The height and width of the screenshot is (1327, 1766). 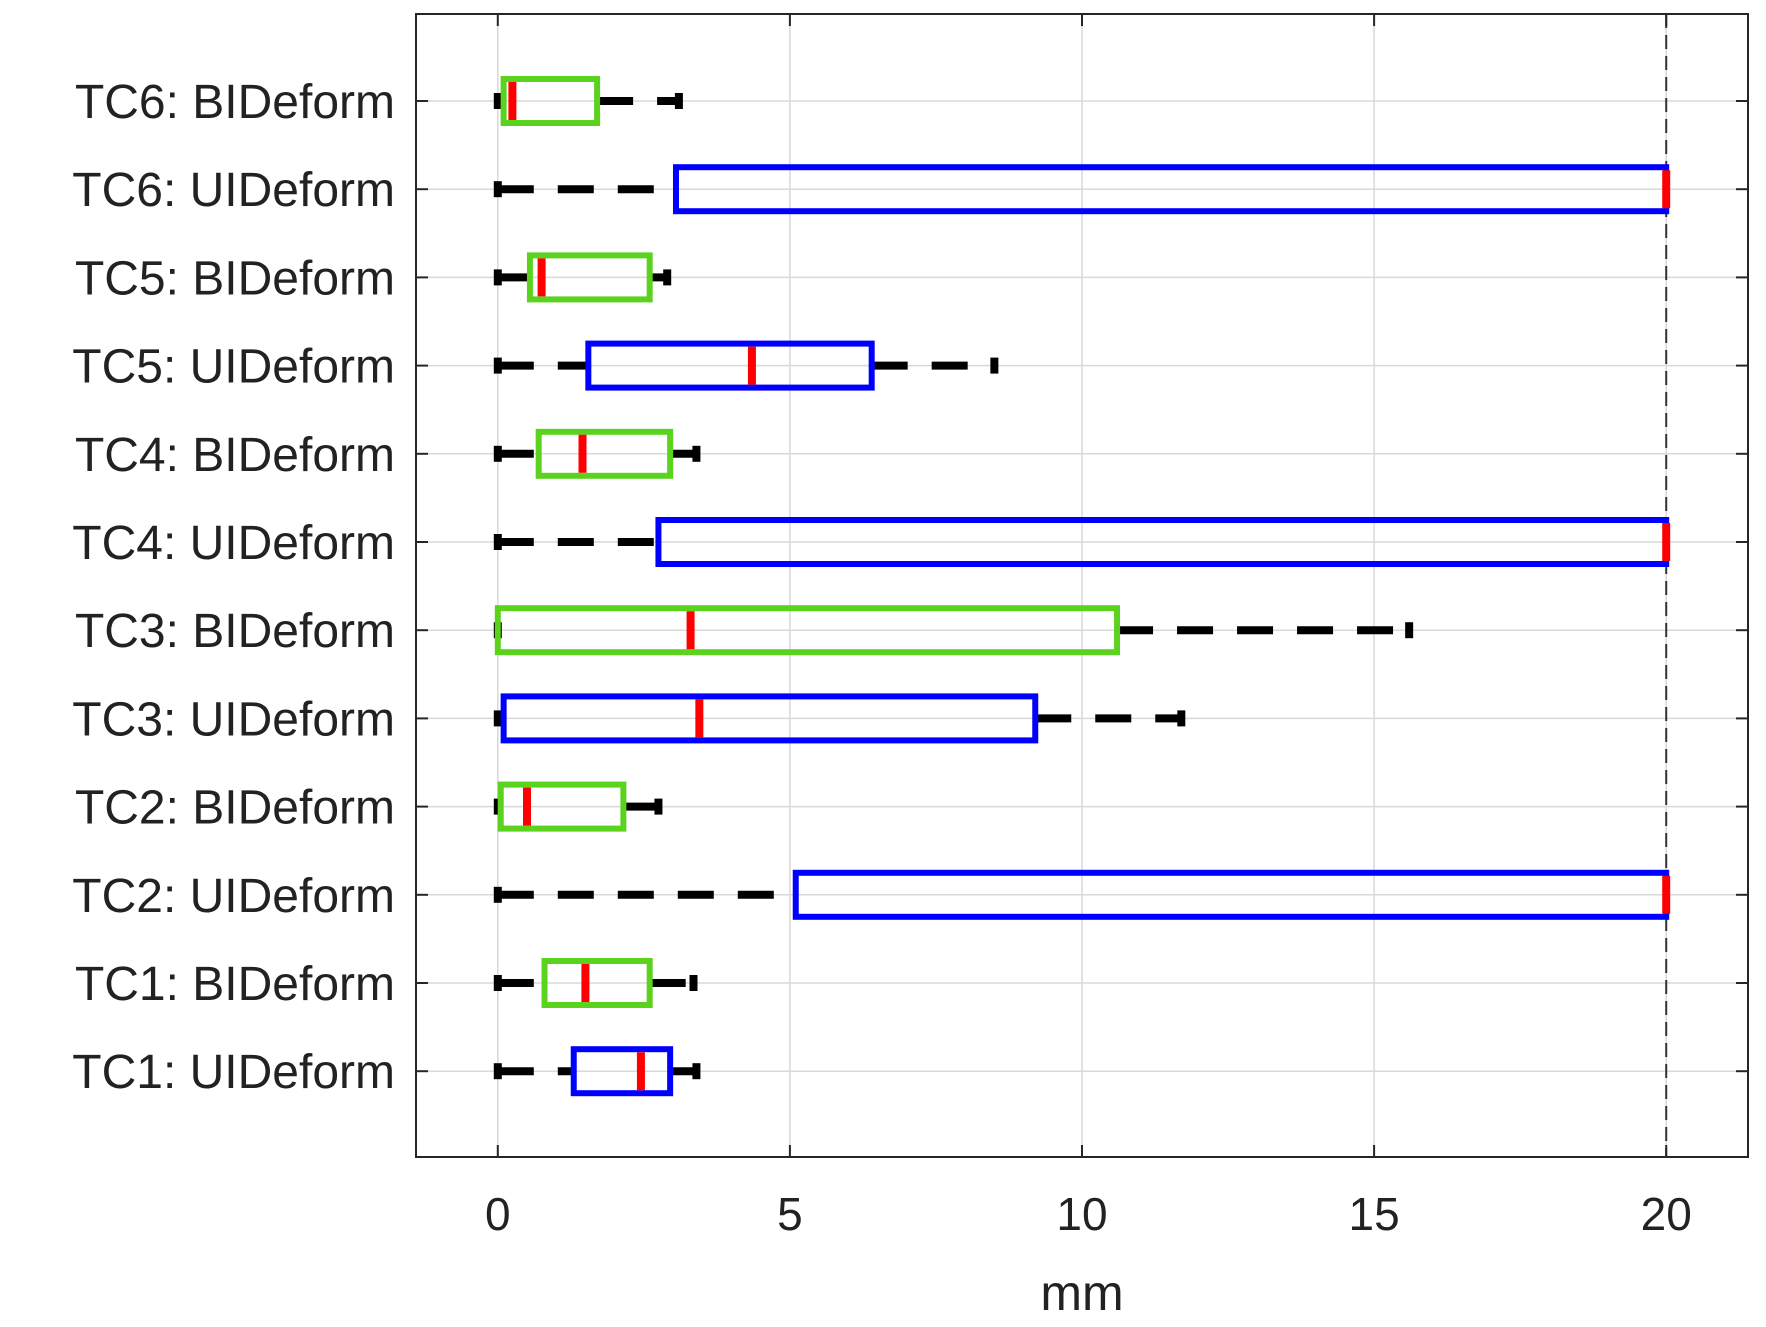 I want to click on category-label: TC1: UIDeform, so click(x=233, y=1072).